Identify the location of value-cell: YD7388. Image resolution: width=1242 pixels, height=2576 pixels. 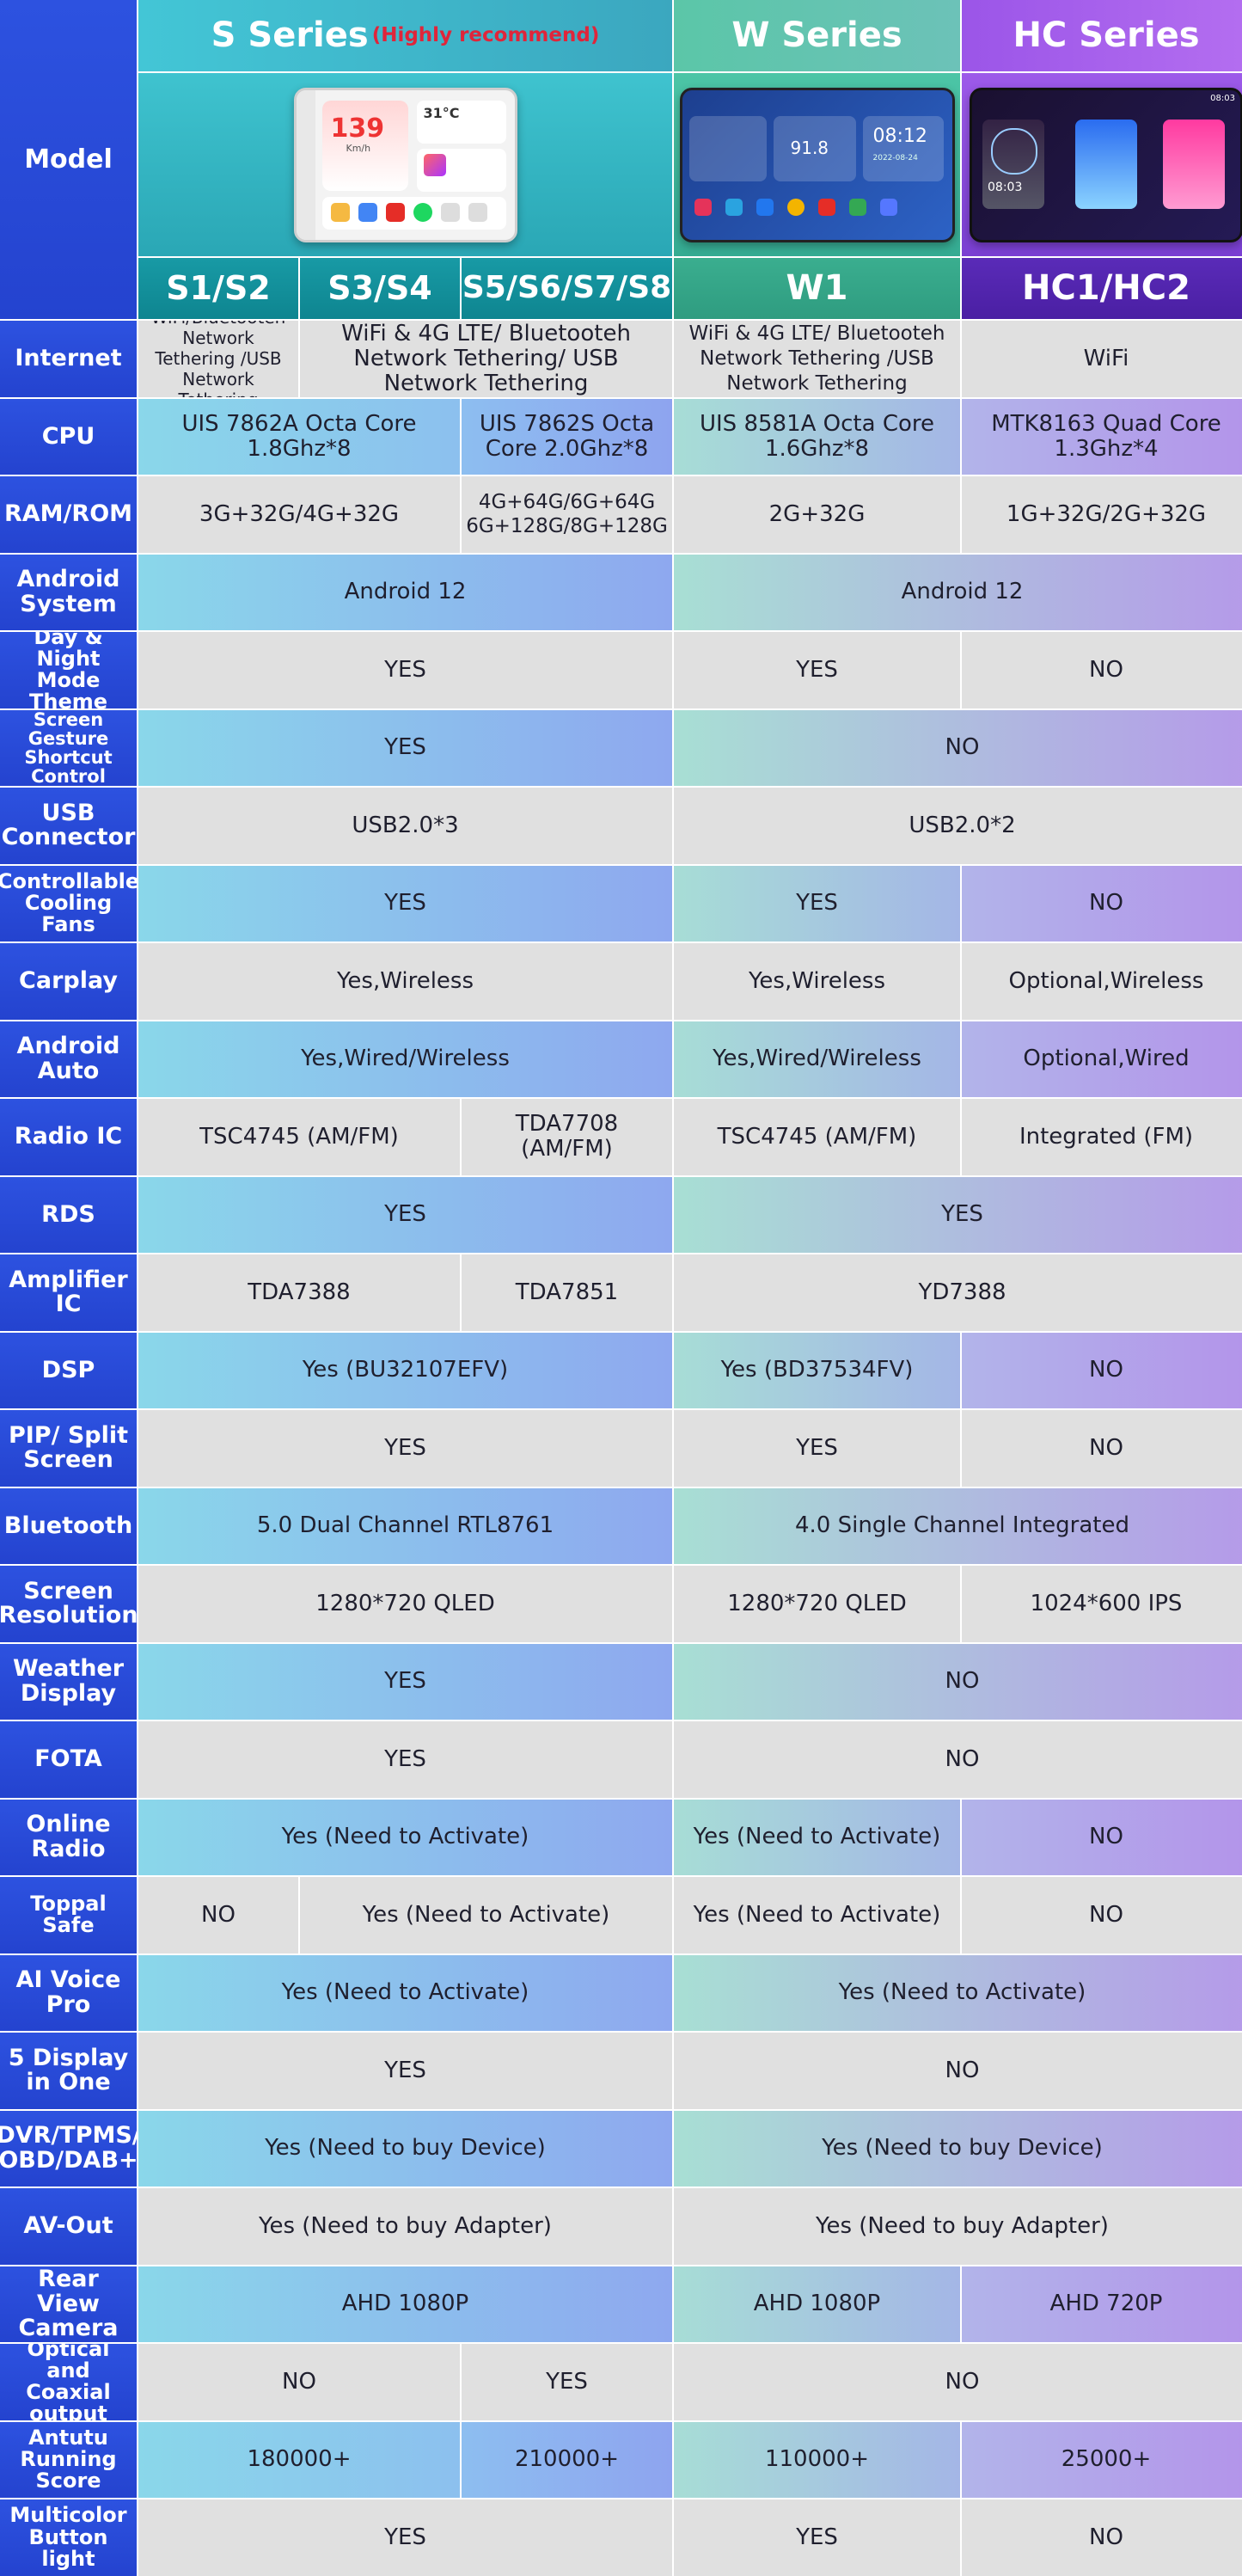
(958, 1292).